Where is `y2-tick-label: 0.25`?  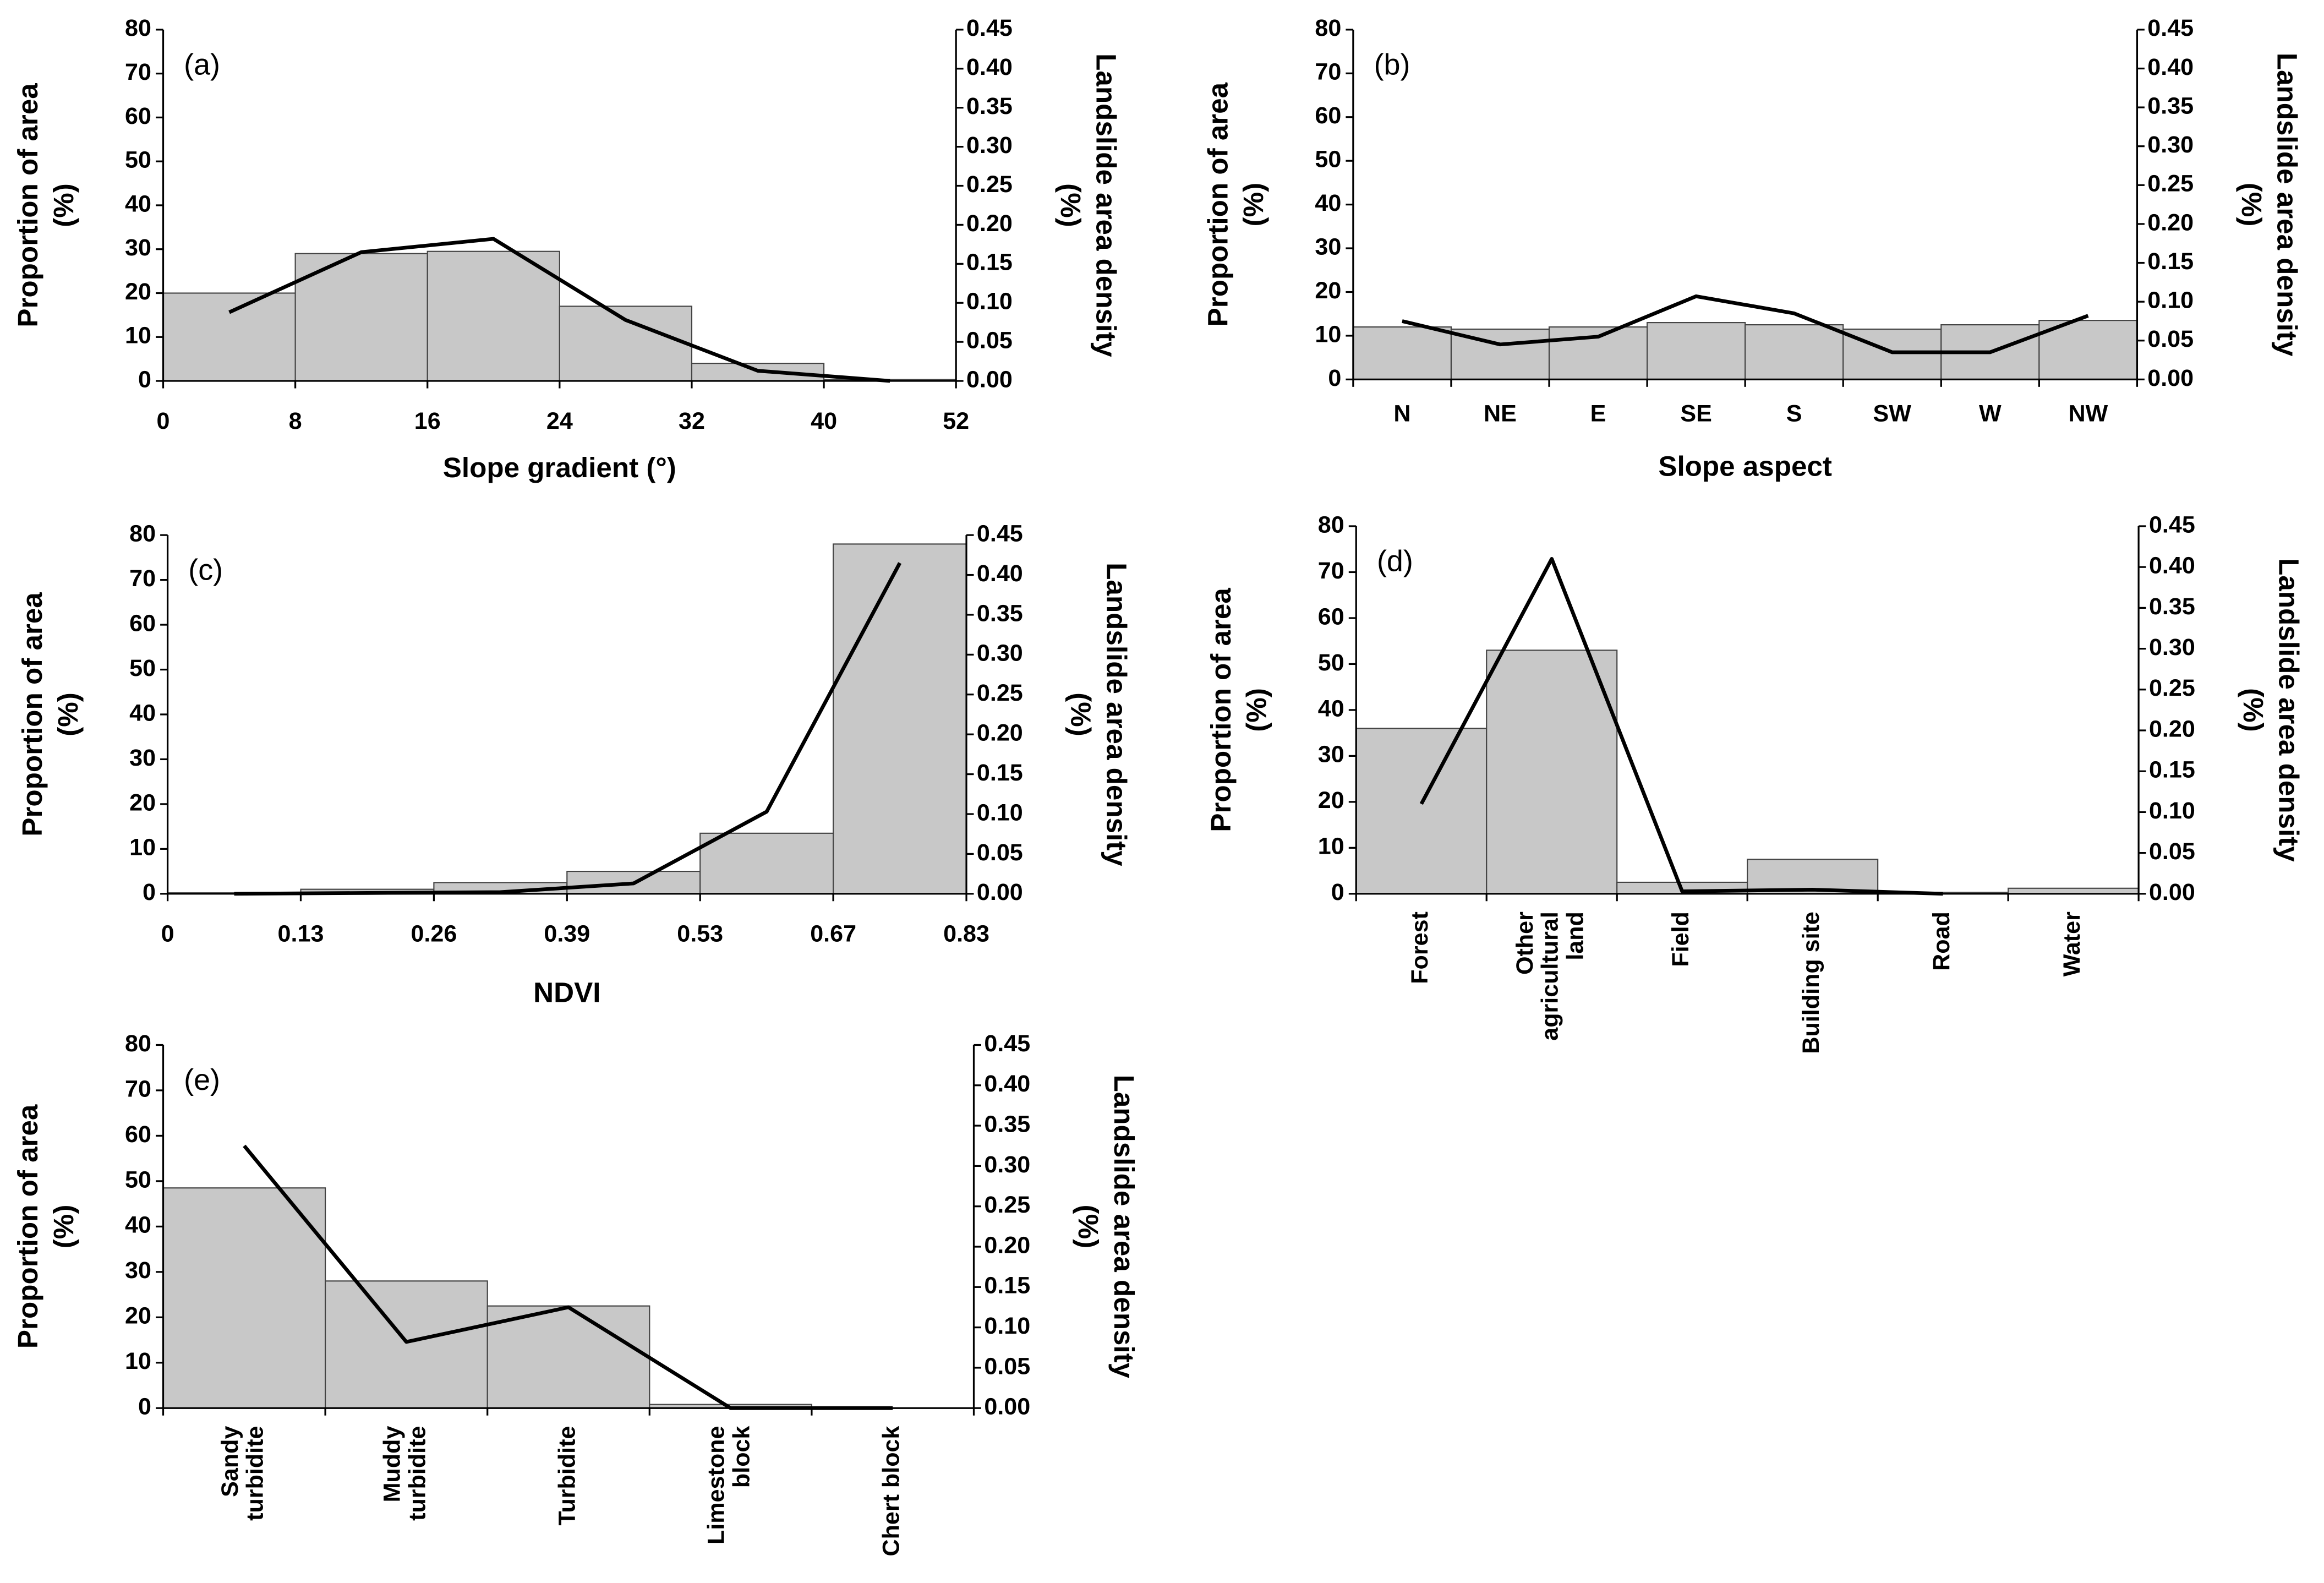
y2-tick-label: 0.25 is located at coordinates (1007, 1205).